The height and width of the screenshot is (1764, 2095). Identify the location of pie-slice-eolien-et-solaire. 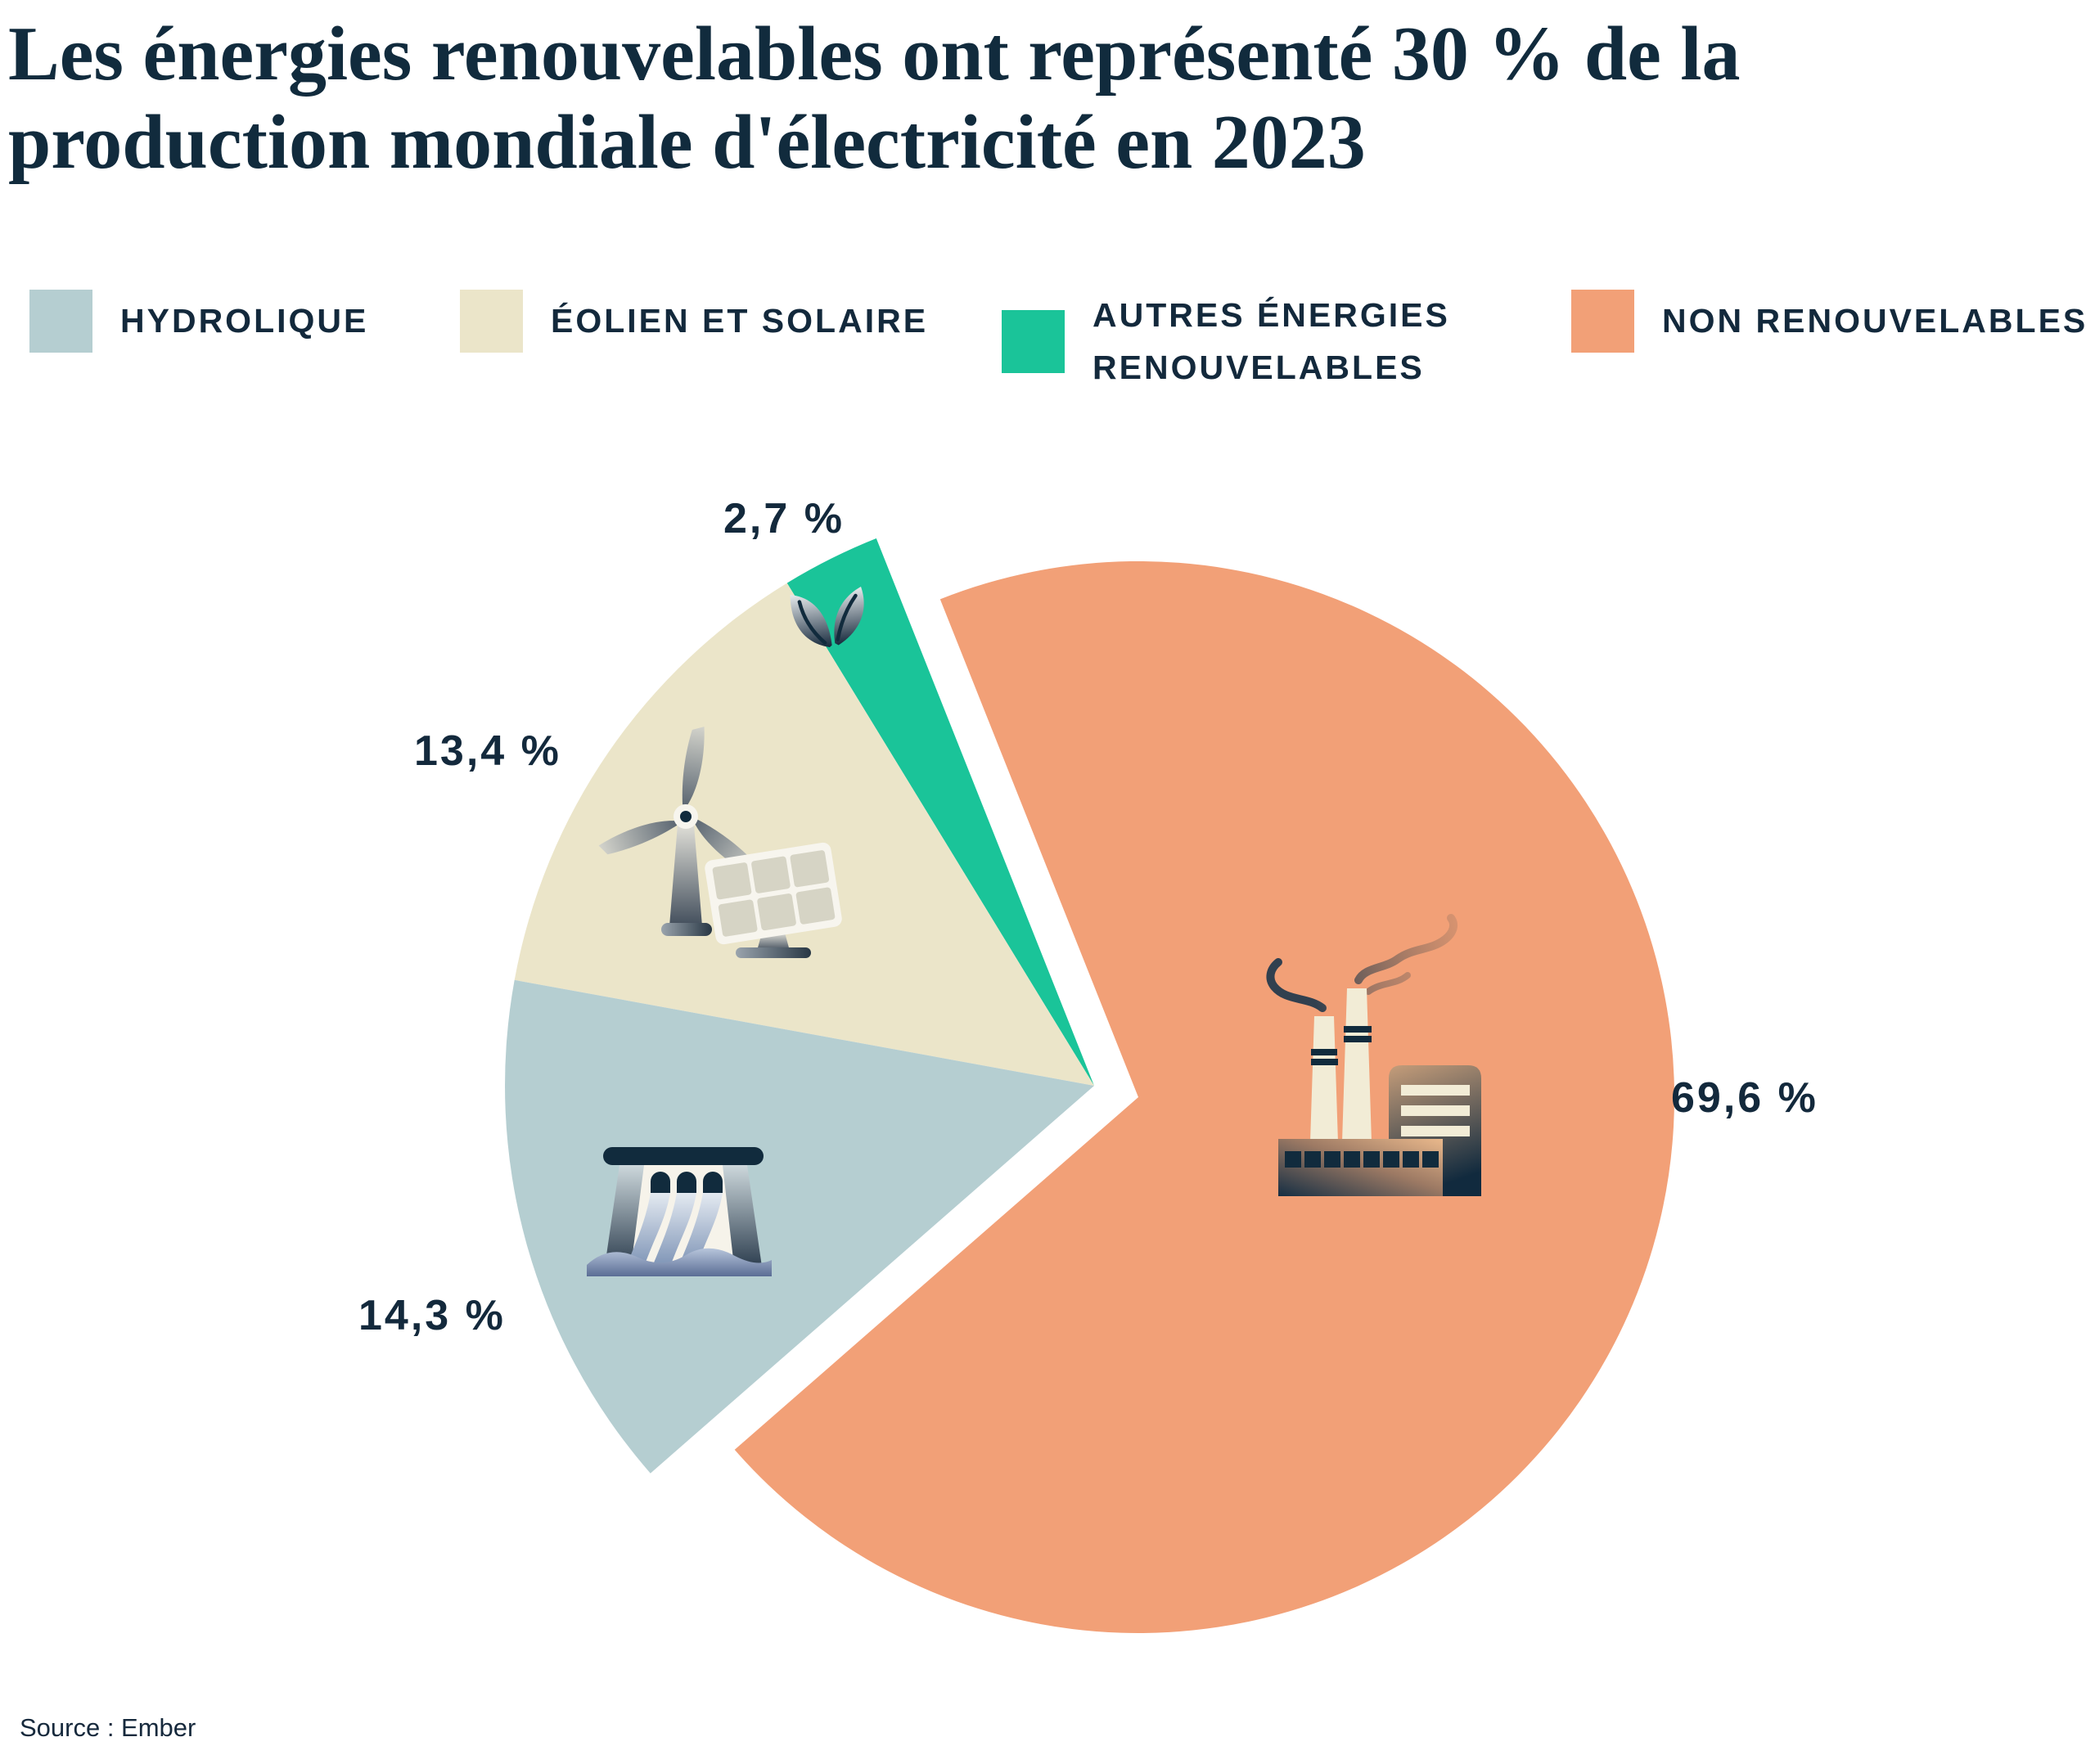
(804, 835).